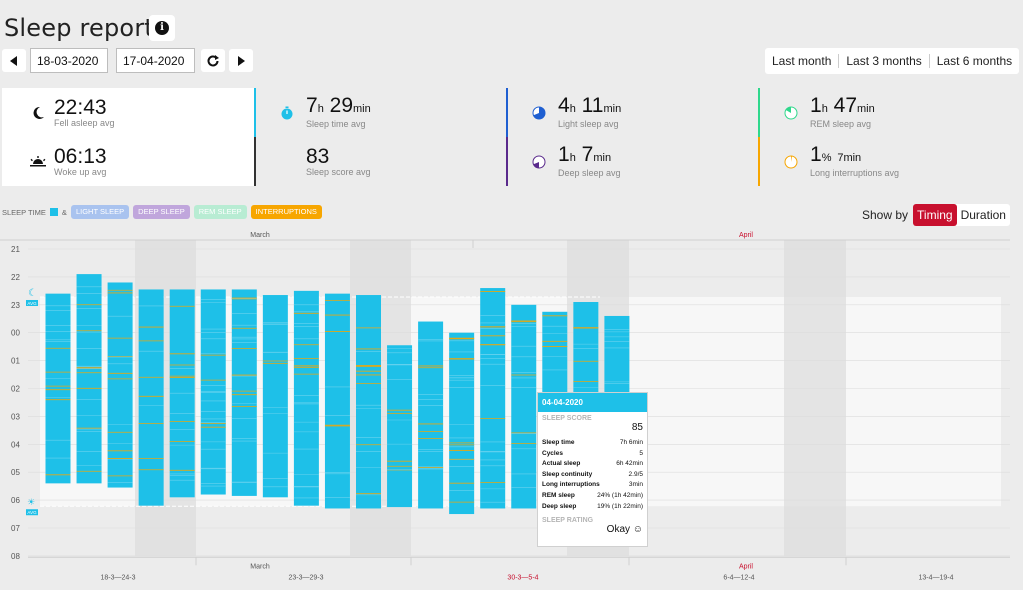  I want to click on fell-asleep-stat: 22:43 Fell asleep avg, so click(128, 112).